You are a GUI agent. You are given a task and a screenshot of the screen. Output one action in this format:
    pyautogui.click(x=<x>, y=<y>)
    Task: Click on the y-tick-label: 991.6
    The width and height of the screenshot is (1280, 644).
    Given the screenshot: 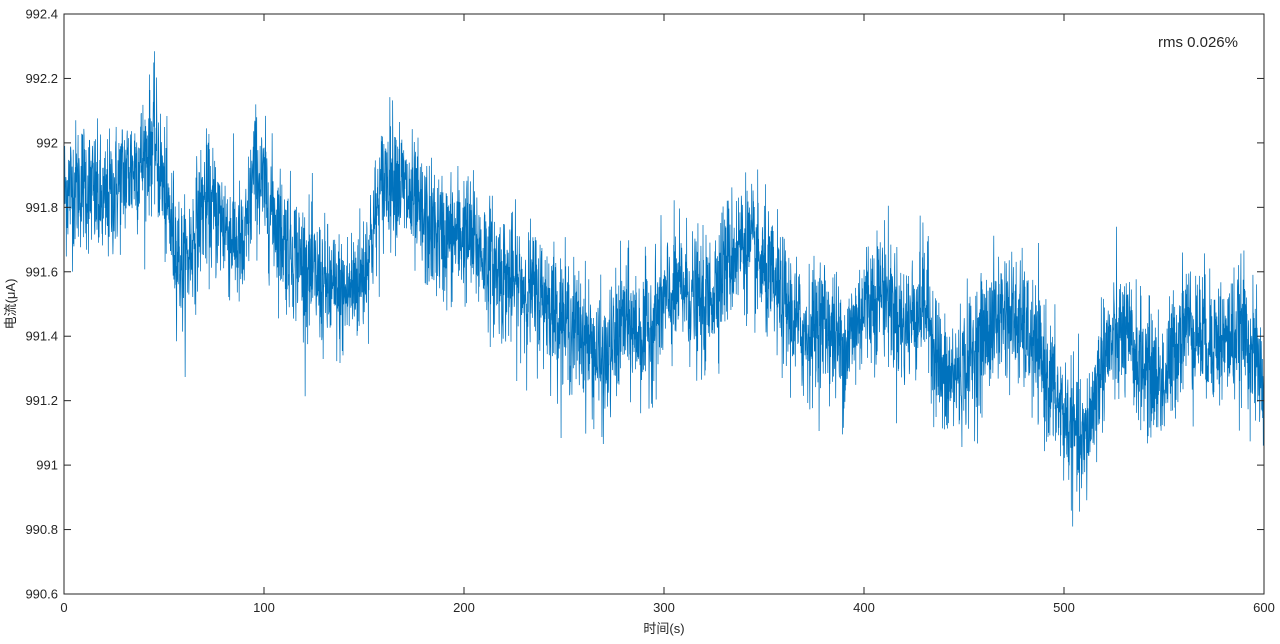 What is the action you would take?
    pyautogui.click(x=41, y=271)
    